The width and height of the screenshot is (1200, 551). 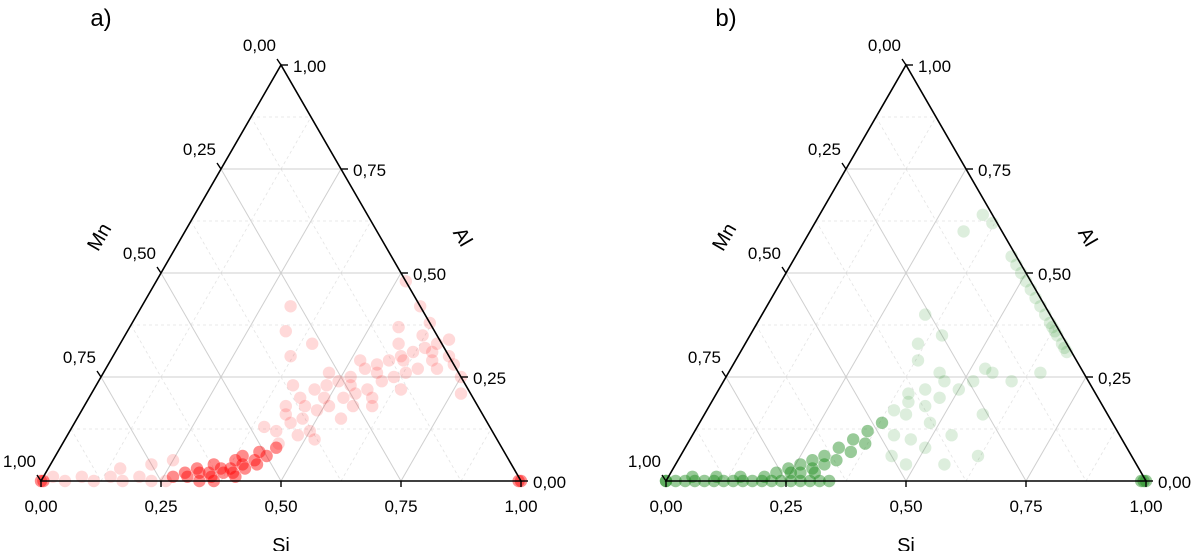 I want to click on si-tick-label: 0,25, so click(x=160, y=506).